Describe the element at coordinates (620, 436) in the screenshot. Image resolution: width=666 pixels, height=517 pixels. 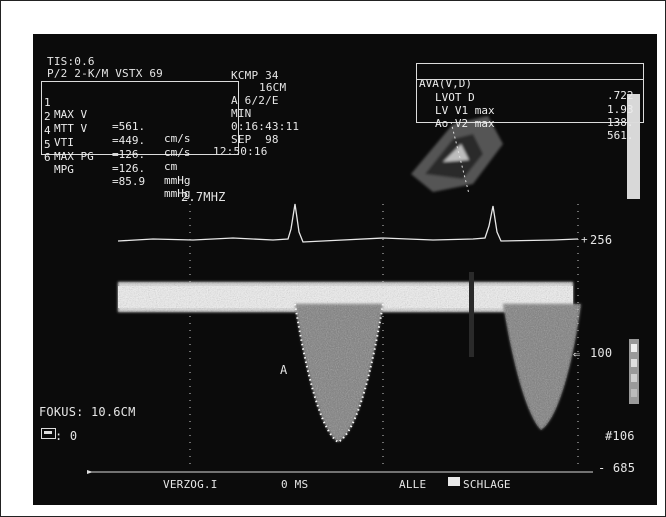
I see `scale-right-bottom-label: #106` at that location.